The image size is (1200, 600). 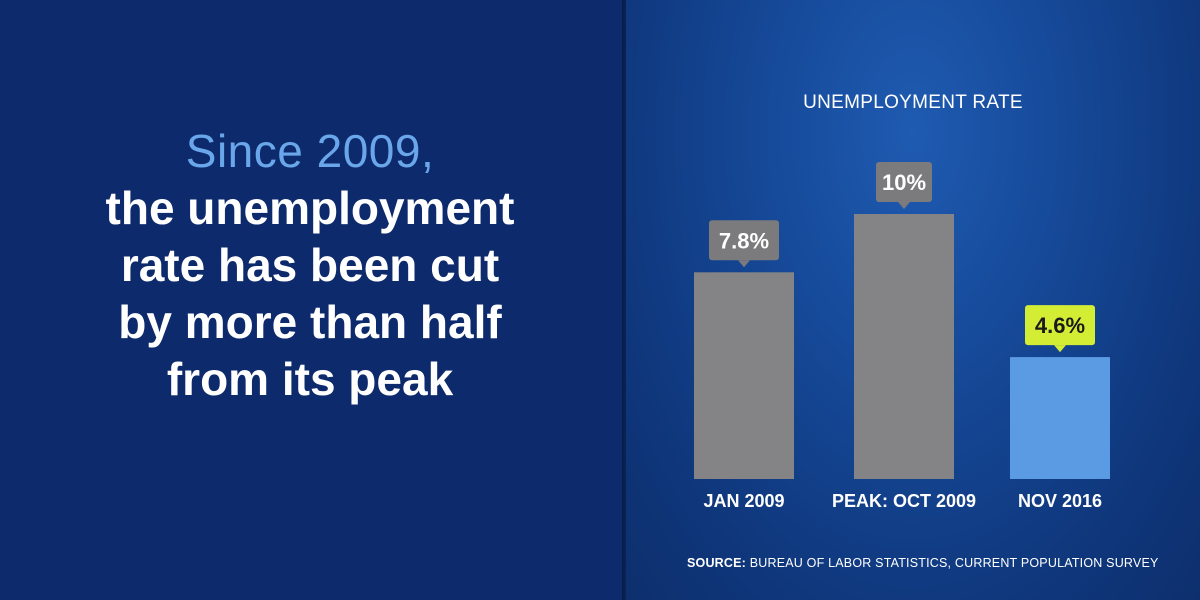 I want to click on headline-line-2: rate has been cut, so click(x=310, y=265).